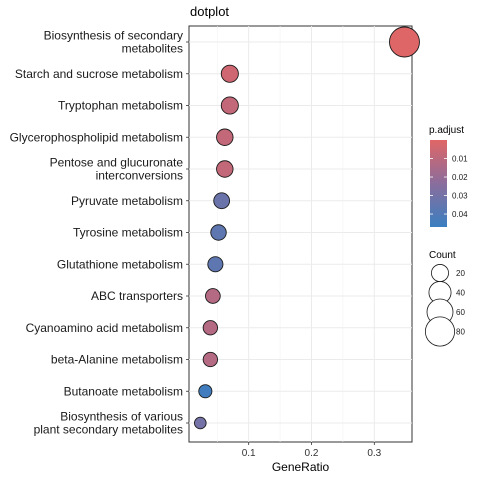 Image resolution: width=480 pixels, height=480 pixels. What do you see at coordinates (120, 106) in the screenshot?
I see `y-tick-label: Tryptophan metabolism` at bounding box center [120, 106].